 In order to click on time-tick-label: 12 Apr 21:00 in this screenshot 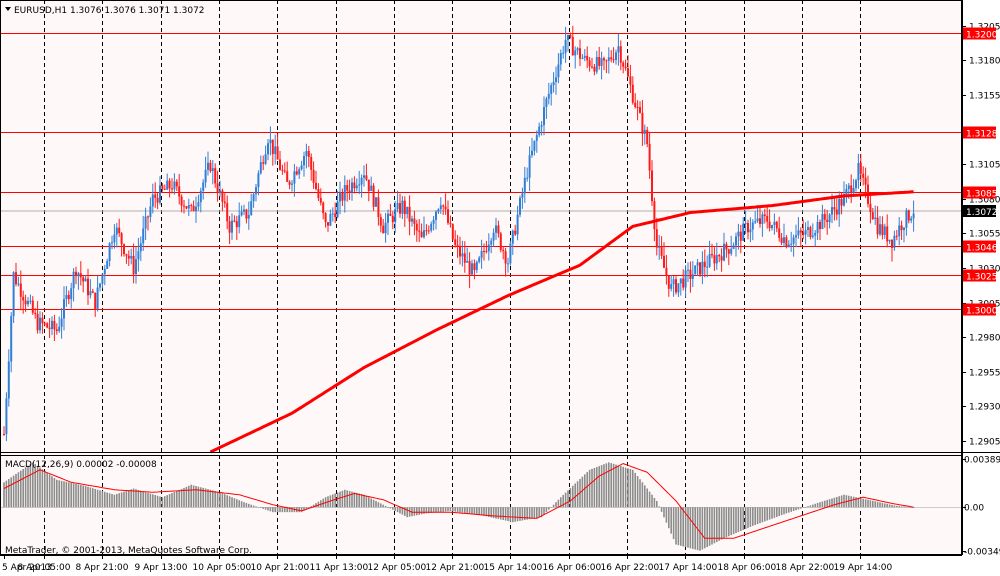, I will do `click(455, 568)`.